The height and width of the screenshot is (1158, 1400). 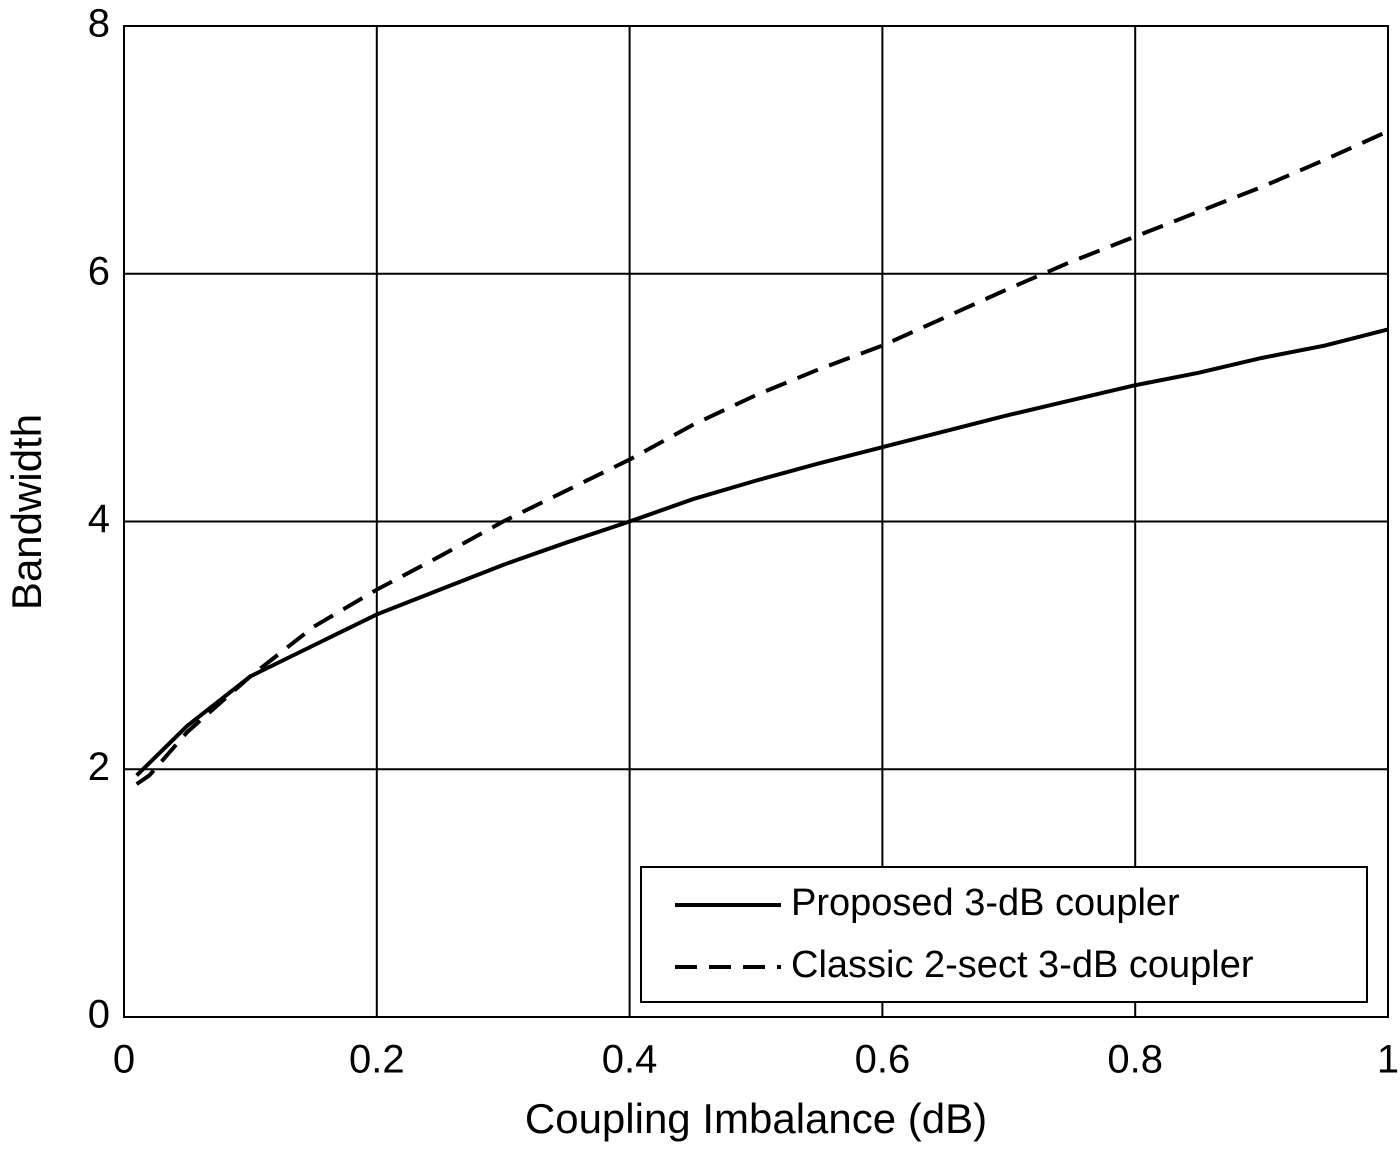 I want to click on y-tick-label: 4, so click(x=99, y=519).